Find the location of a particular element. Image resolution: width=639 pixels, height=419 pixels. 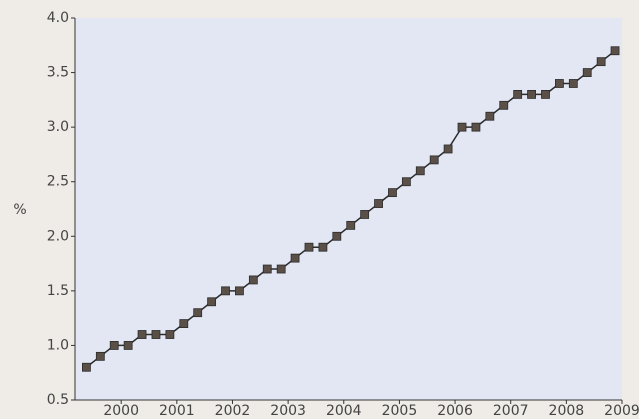

x-tick-label: 2001 is located at coordinates (177, 411).